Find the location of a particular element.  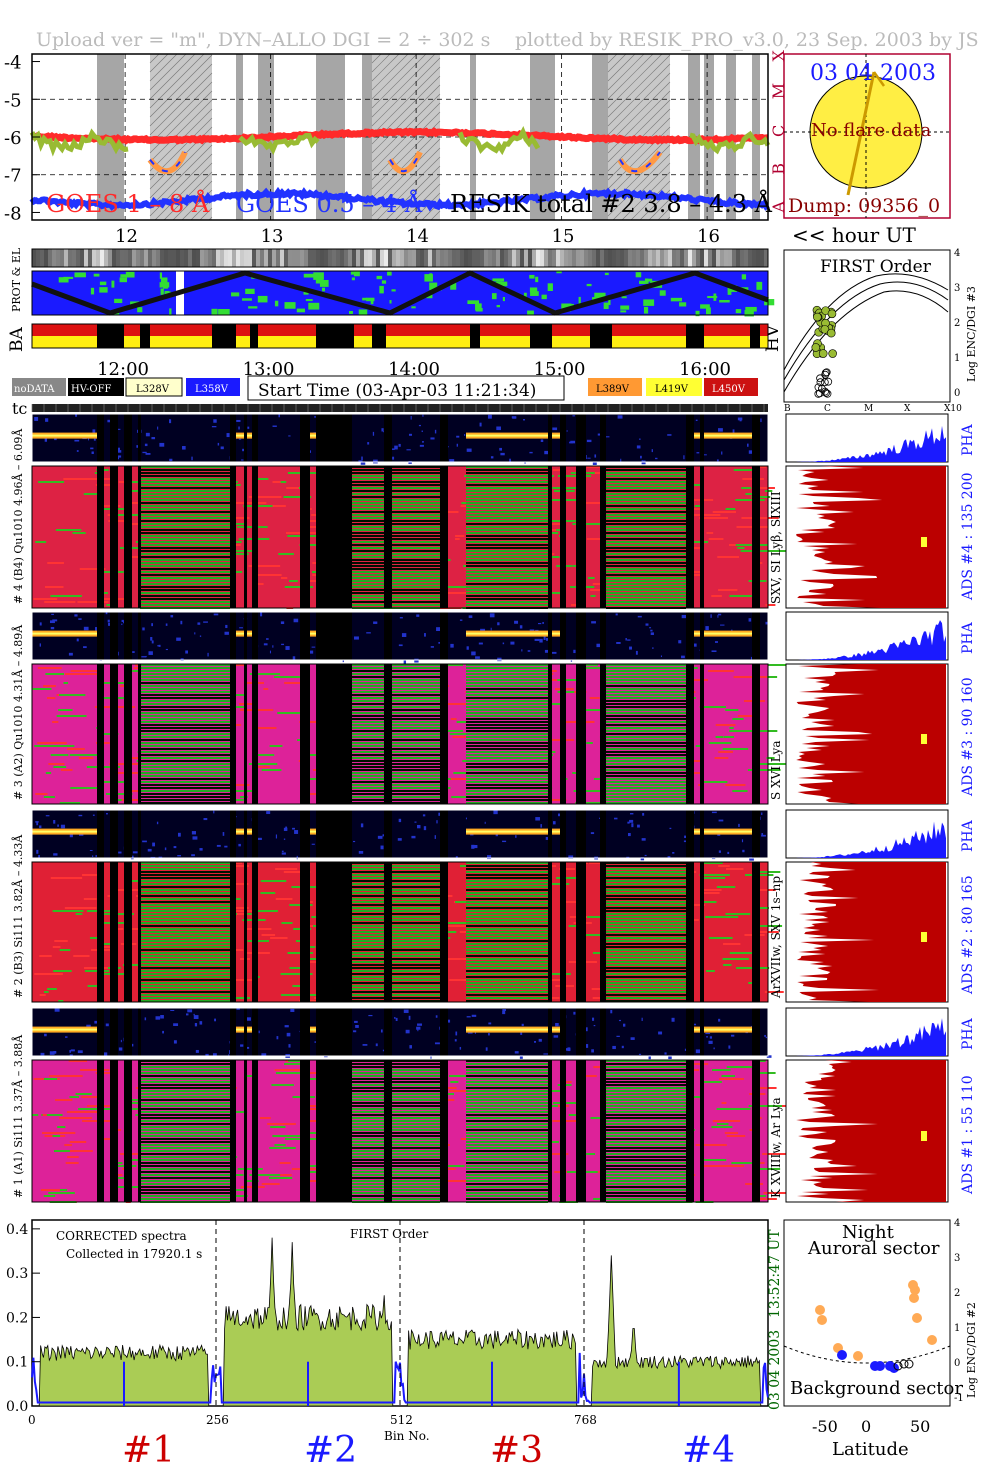

time-axis: 12:00 13:00 14:00 15:00 16:00 is located at coordinates (414, 369).